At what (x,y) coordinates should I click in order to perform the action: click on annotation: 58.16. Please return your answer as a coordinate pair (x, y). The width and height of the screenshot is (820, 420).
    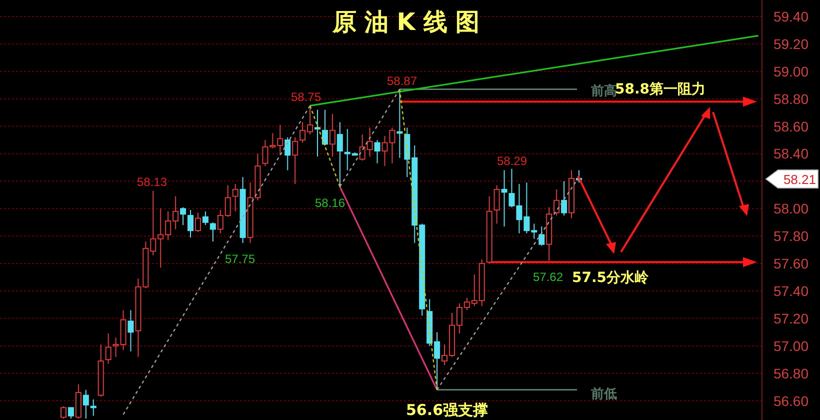
    Looking at the image, I should click on (330, 203).